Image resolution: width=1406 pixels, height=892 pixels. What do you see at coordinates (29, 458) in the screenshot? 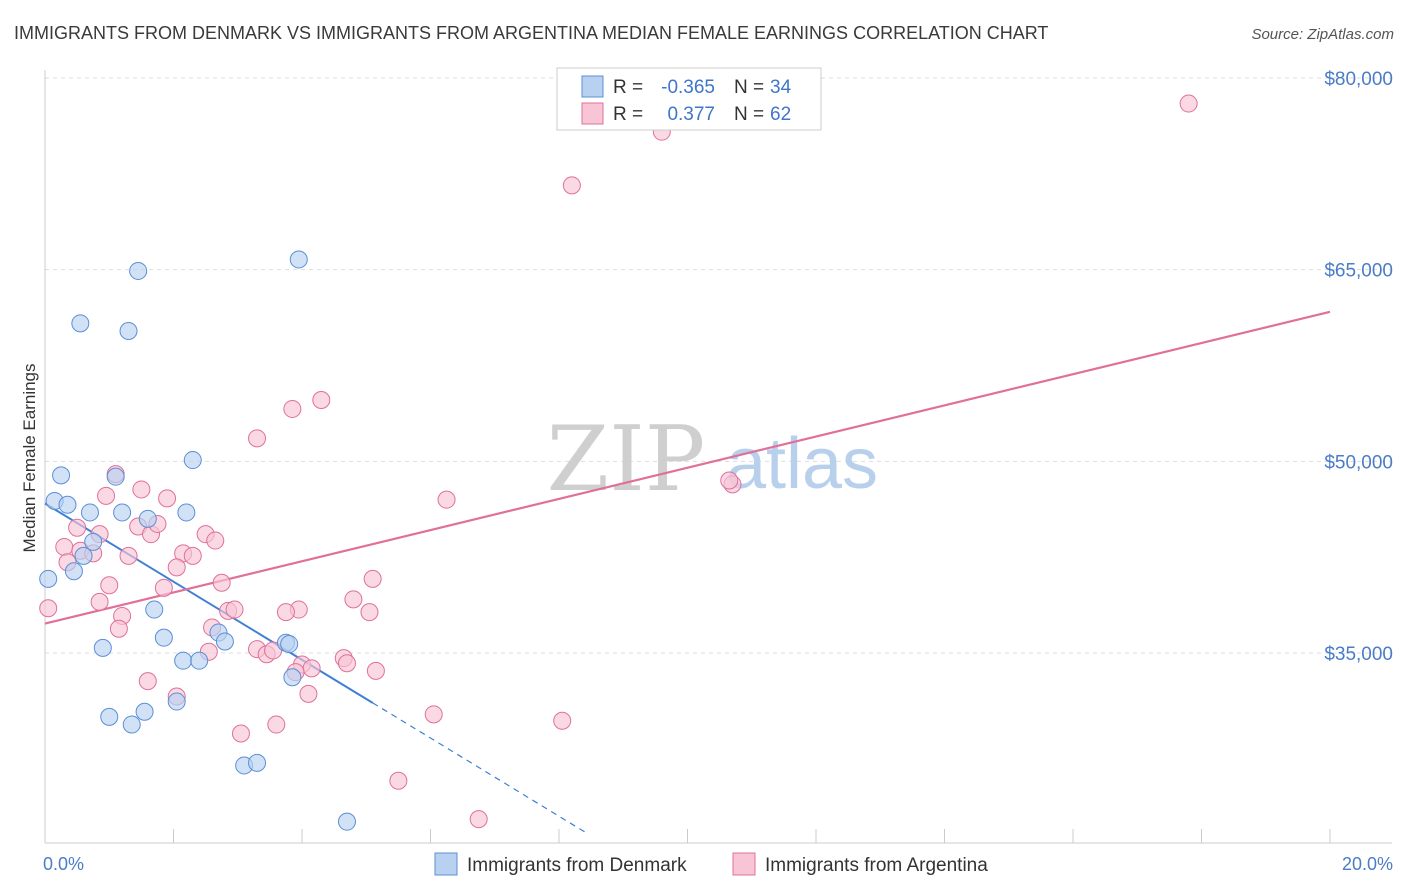
I see `y-axis-label: Median Female Earnings` at bounding box center [29, 458].